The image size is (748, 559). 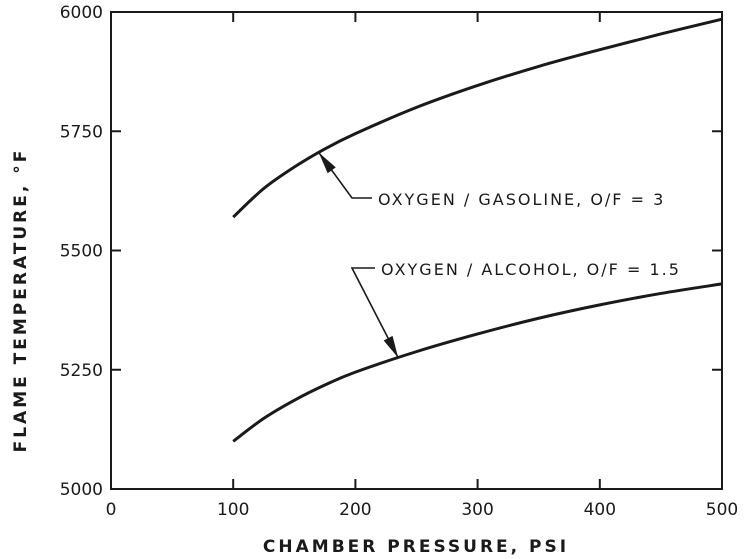 What do you see at coordinates (81, 13) in the screenshot?
I see `y-tick-label: 6000` at bounding box center [81, 13].